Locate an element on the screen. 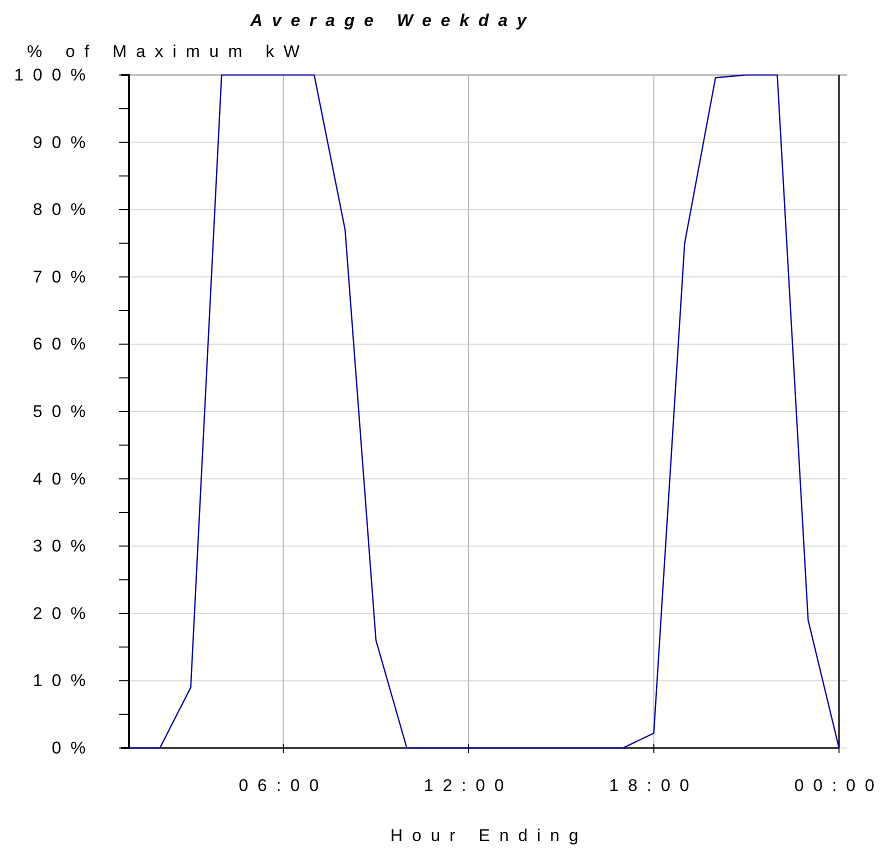  y-tick-label: 0% is located at coordinates (73, 748).